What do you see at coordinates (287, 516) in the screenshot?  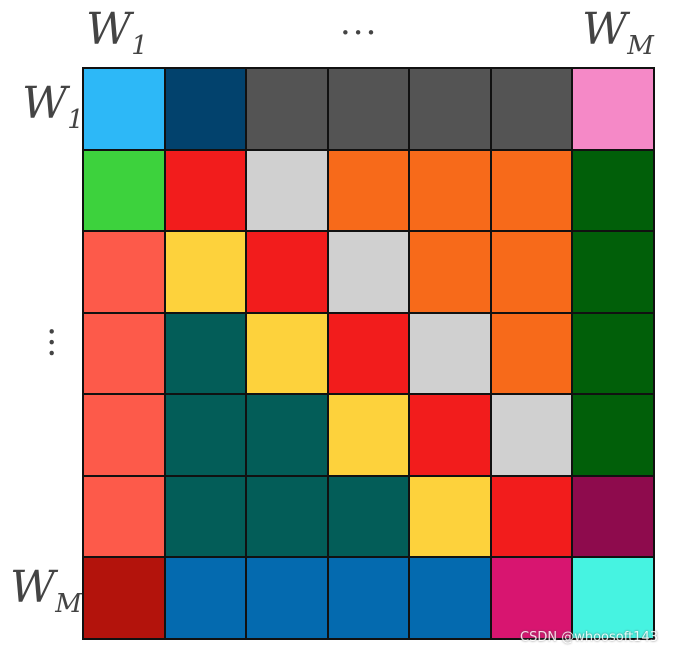 I see `grid-cell-r6-c3` at bounding box center [287, 516].